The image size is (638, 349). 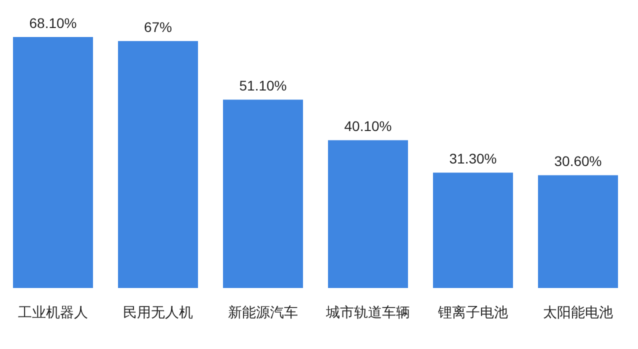 What do you see at coordinates (472, 312) in the screenshot?
I see `x-tick-label: 锂离子电池` at bounding box center [472, 312].